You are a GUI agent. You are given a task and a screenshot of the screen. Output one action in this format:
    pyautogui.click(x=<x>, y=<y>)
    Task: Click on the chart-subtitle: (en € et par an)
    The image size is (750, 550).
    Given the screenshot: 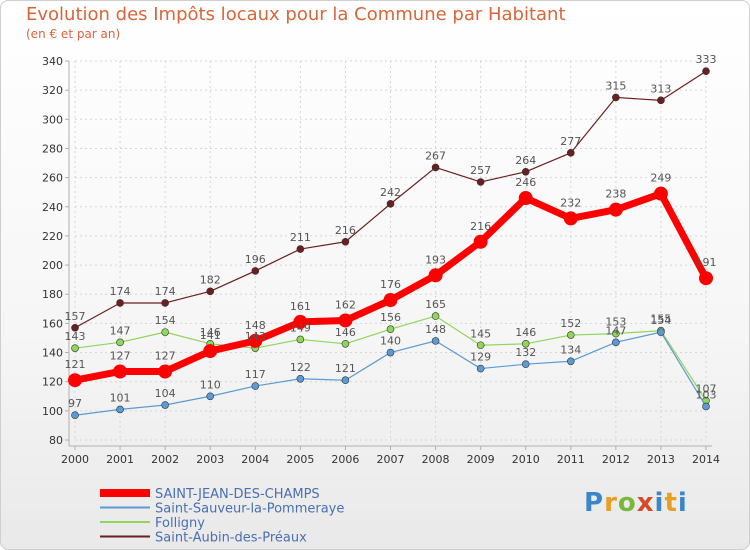 What is the action you would take?
    pyautogui.click(x=73, y=34)
    